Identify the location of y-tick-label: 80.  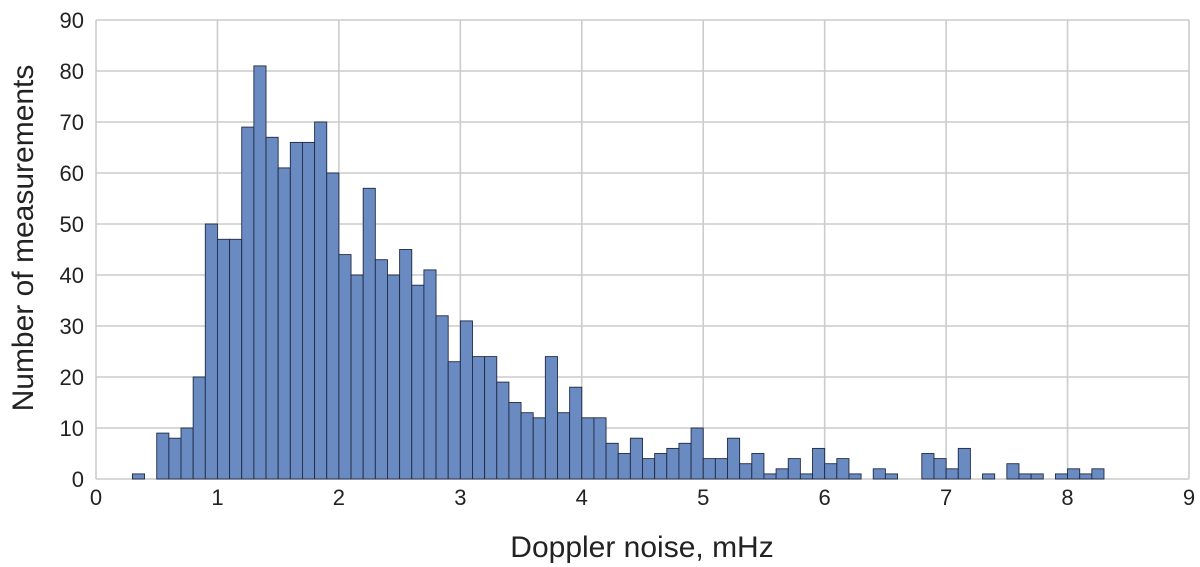
(72, 71).